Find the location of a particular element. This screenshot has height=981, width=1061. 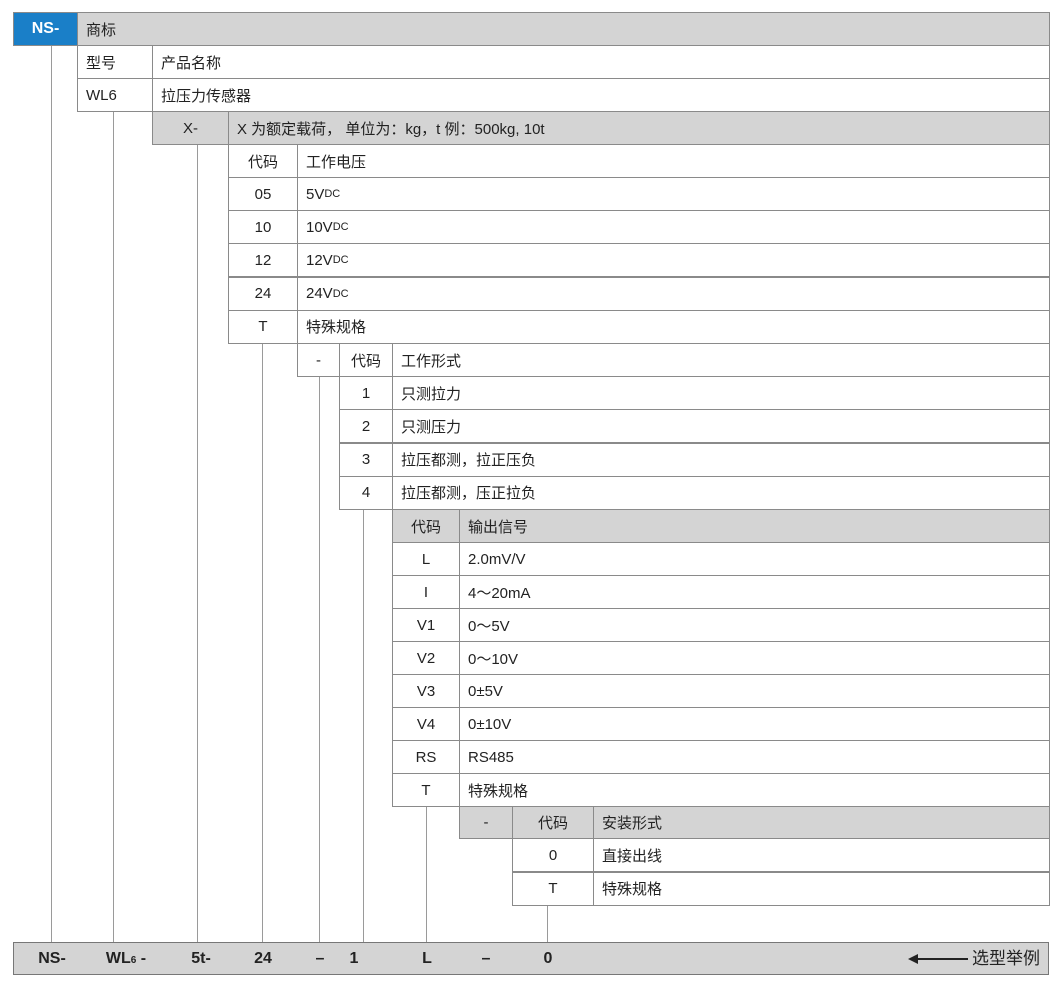

arrow-left-icon is located at coordinates (938, 959).